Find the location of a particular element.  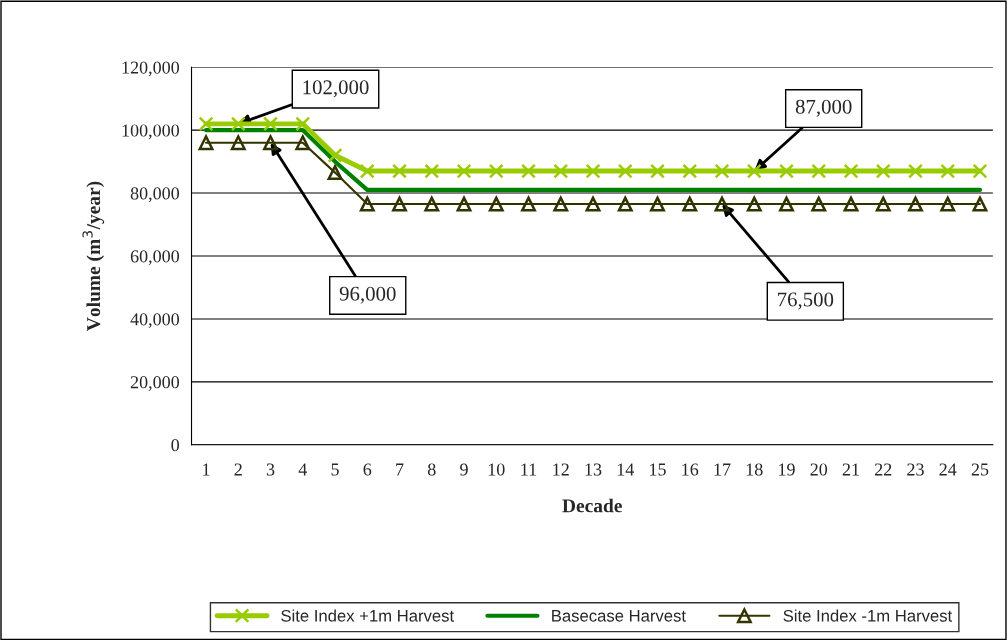

x-tick-label: 7 is located at coordinates (400, 469).